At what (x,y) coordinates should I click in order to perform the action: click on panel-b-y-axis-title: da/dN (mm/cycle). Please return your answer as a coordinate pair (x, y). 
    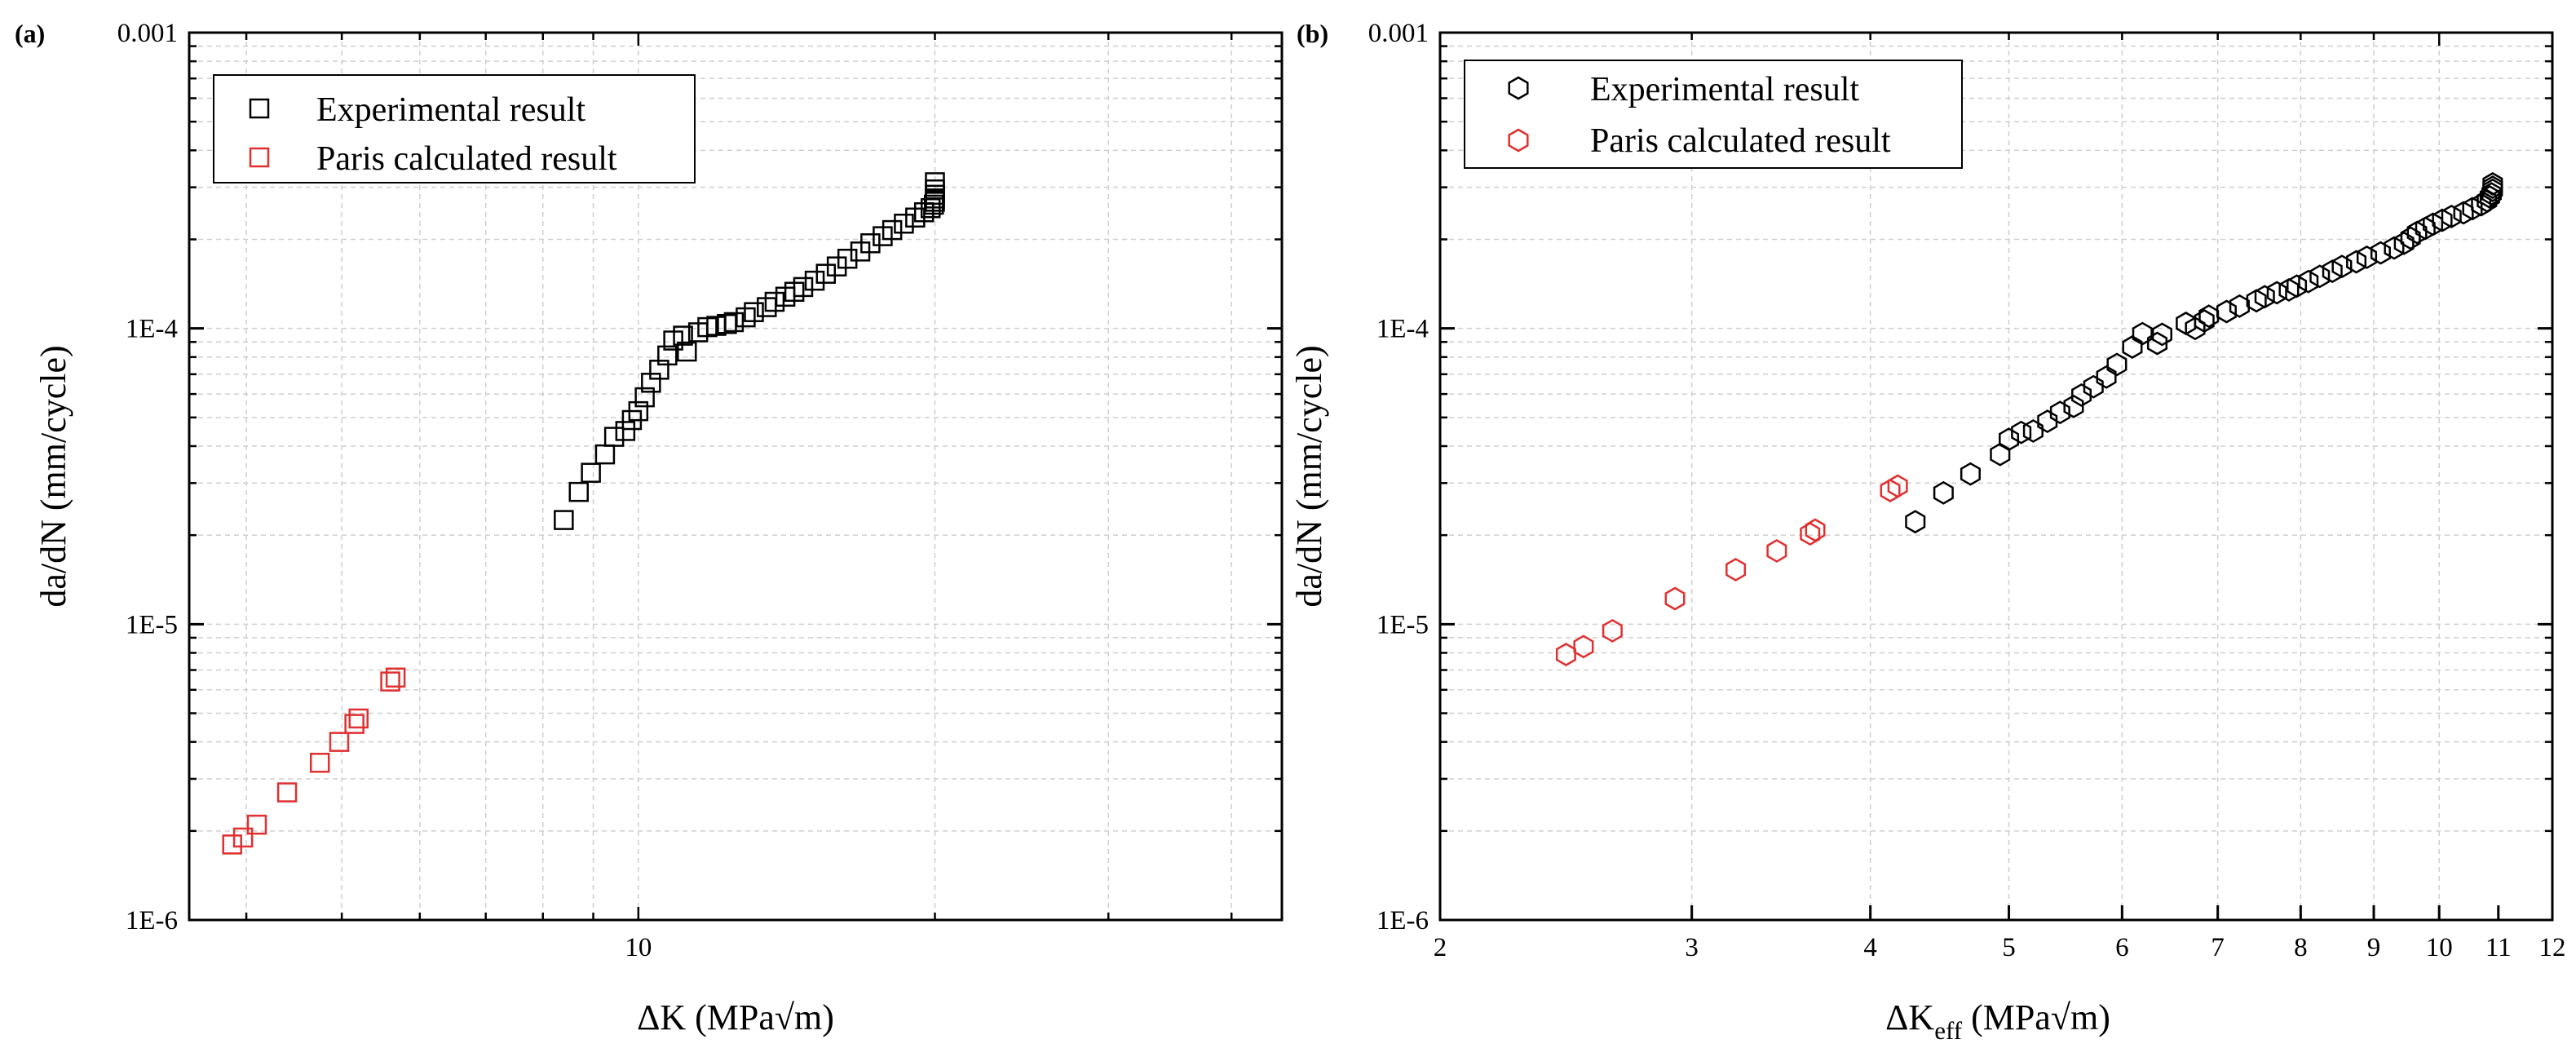
    Looking at the image, I should click on (1309, 476).